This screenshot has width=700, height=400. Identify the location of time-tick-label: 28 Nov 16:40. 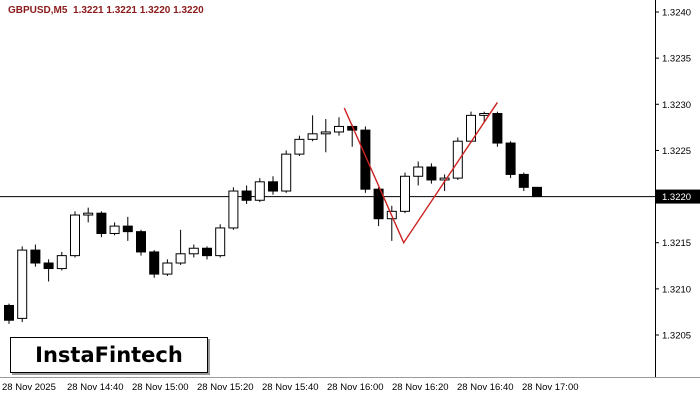
(485, 387).